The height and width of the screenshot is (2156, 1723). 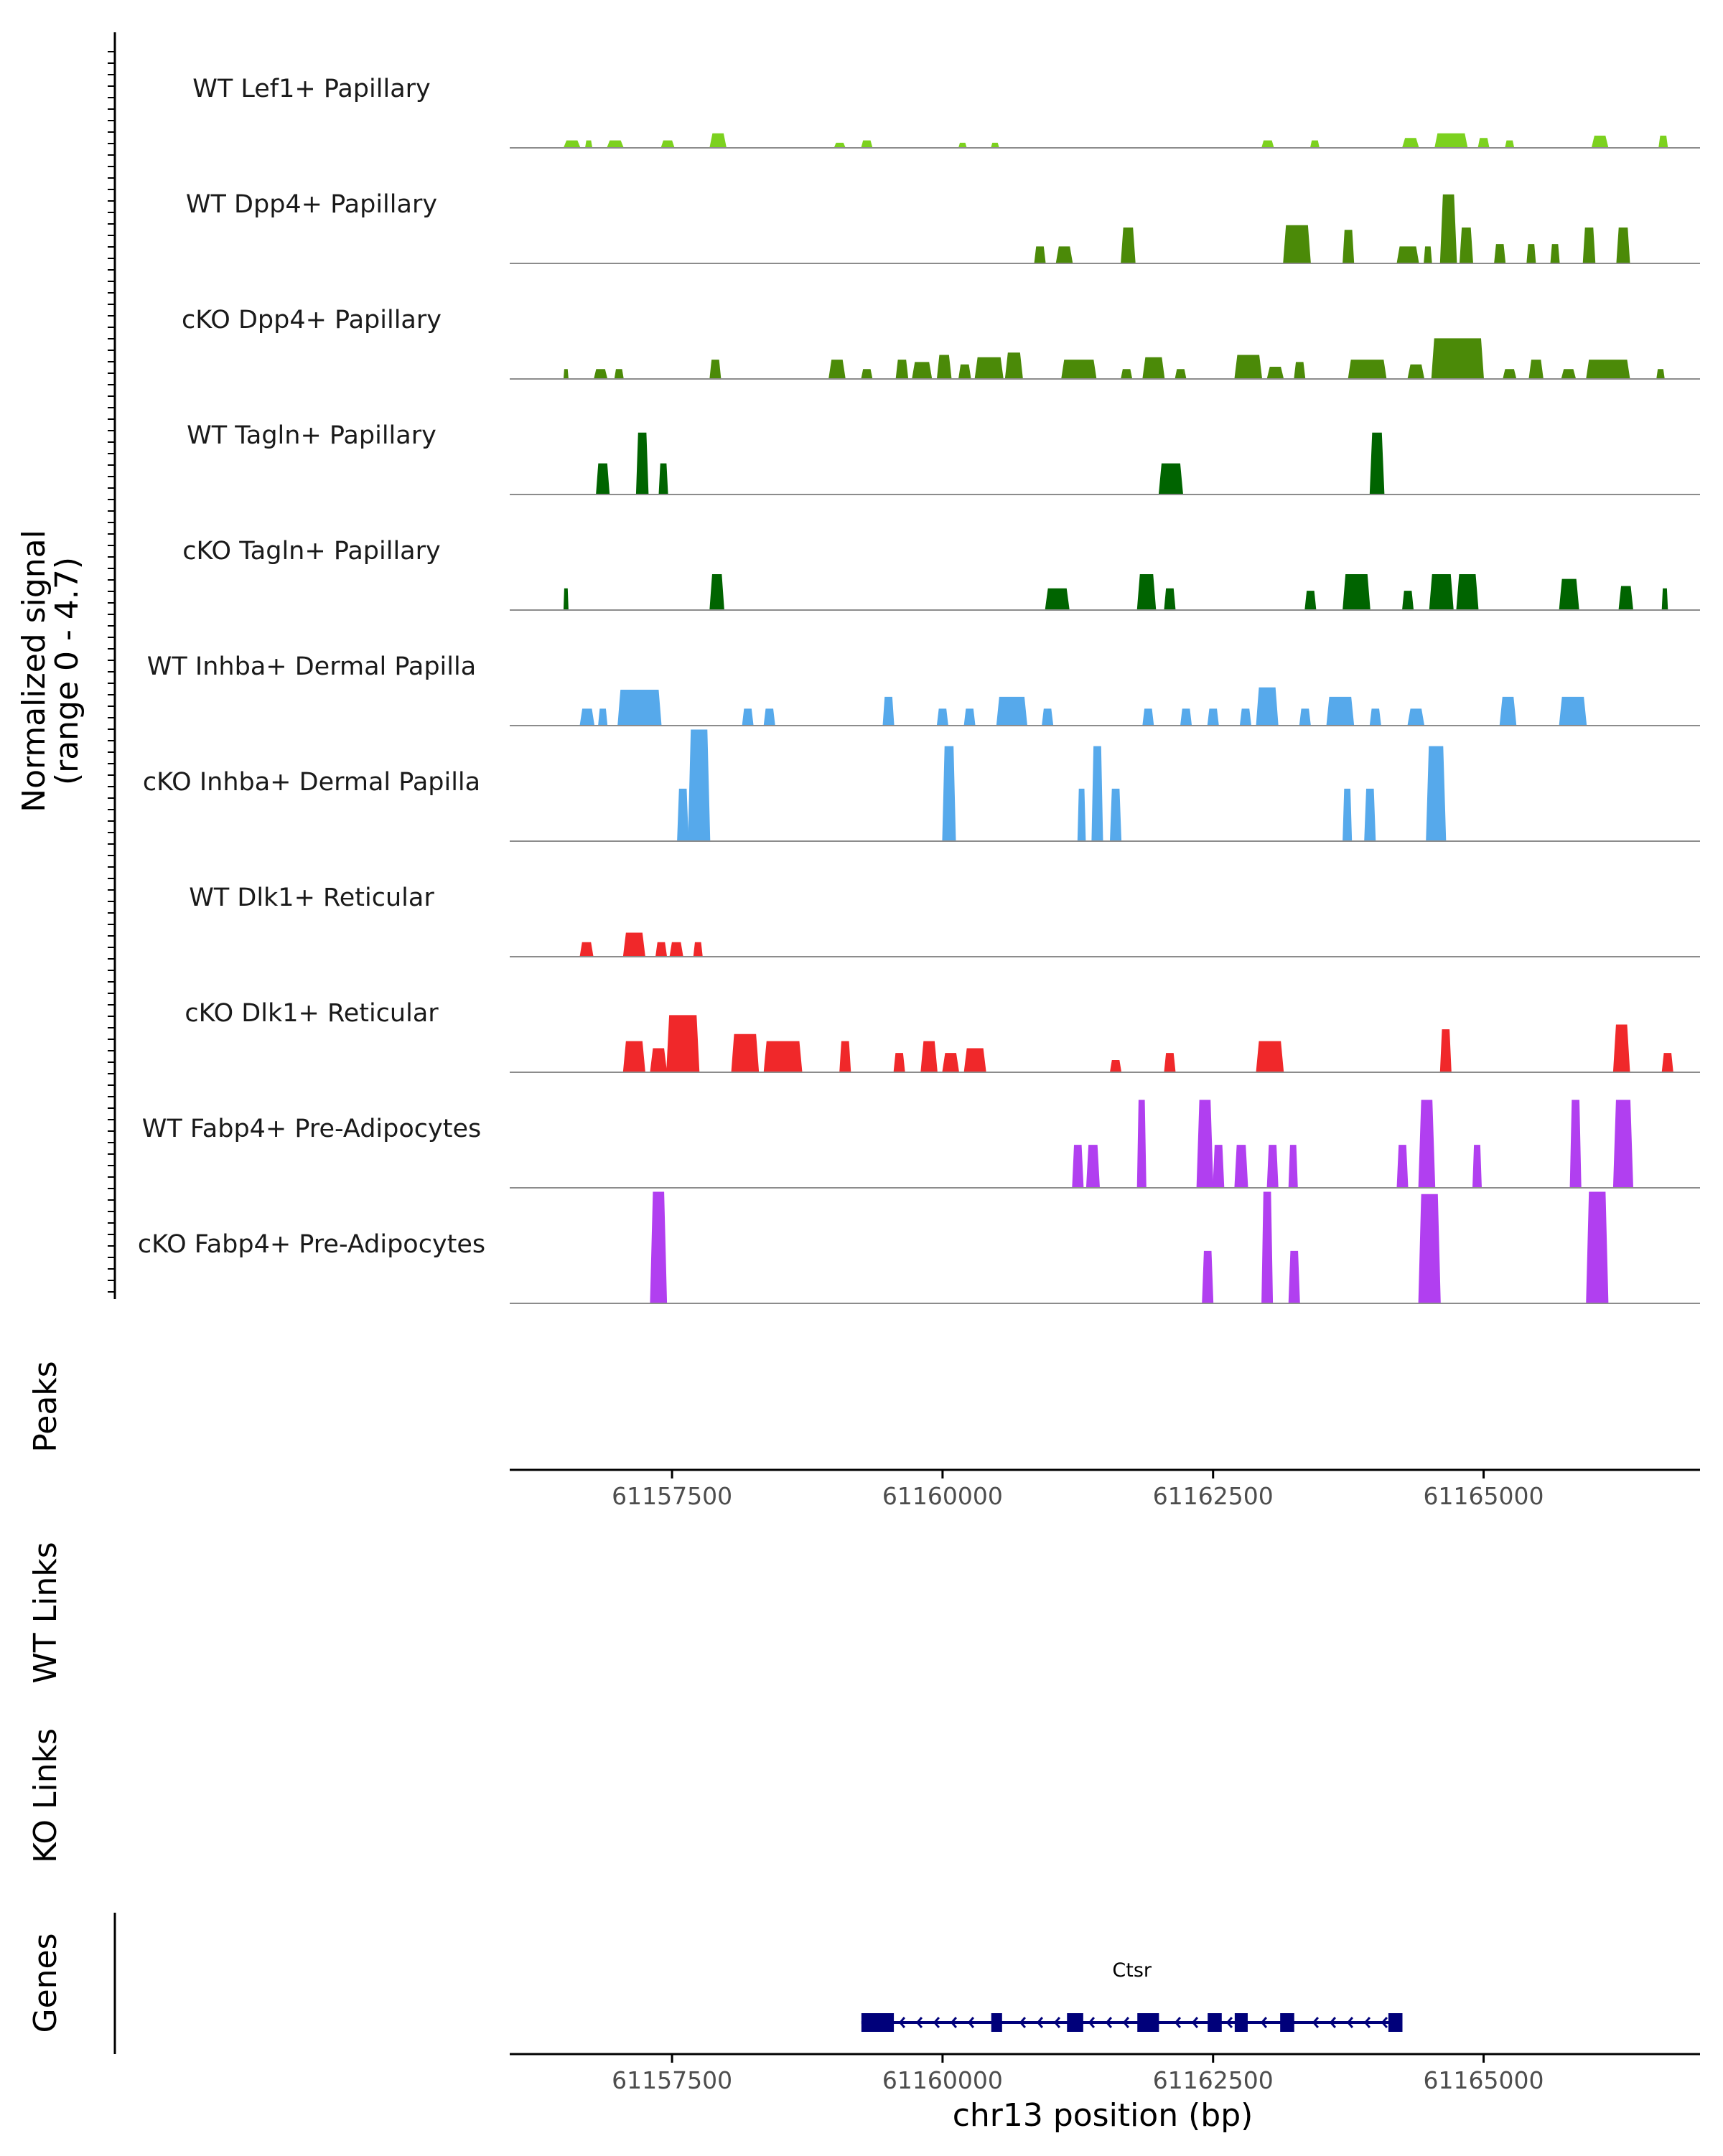 What do you see at coordinates (1484, 1496) in the screenshot?
I see `peaks-x-tick-label-3: 61165000` at bounding box center [1484, 1496].